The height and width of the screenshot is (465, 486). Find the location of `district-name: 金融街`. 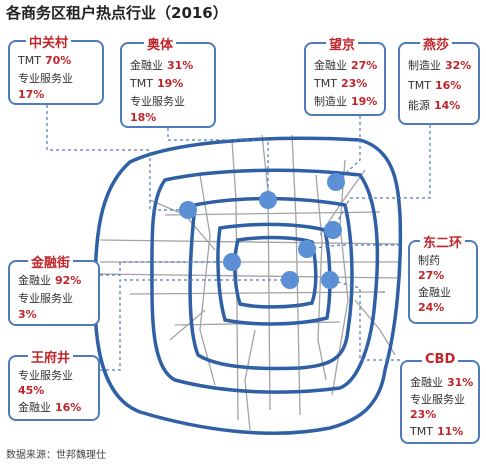

district-name: 金融街 is located at coordinates (51, 261).